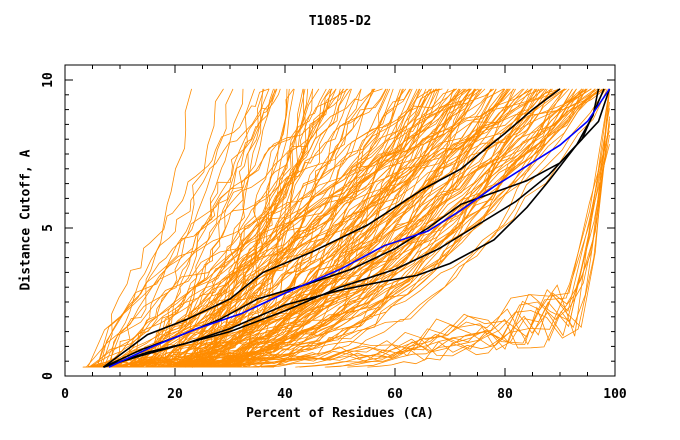 The width and height of the screenshot is (680, 440). I want to click on x-tick-label: 0, so click(65, 394).